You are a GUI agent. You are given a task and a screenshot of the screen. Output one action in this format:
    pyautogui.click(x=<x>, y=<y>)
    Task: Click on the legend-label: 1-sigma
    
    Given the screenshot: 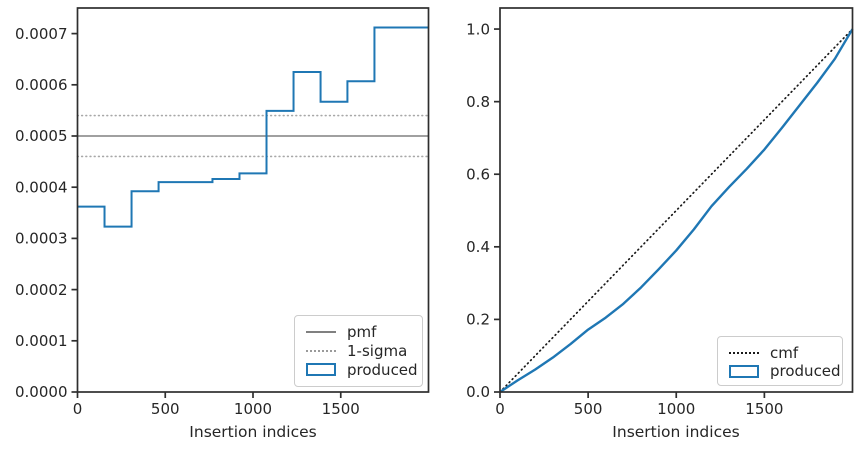 What is the action you would take?
    pyautogui.click(x=377, y=351)
    